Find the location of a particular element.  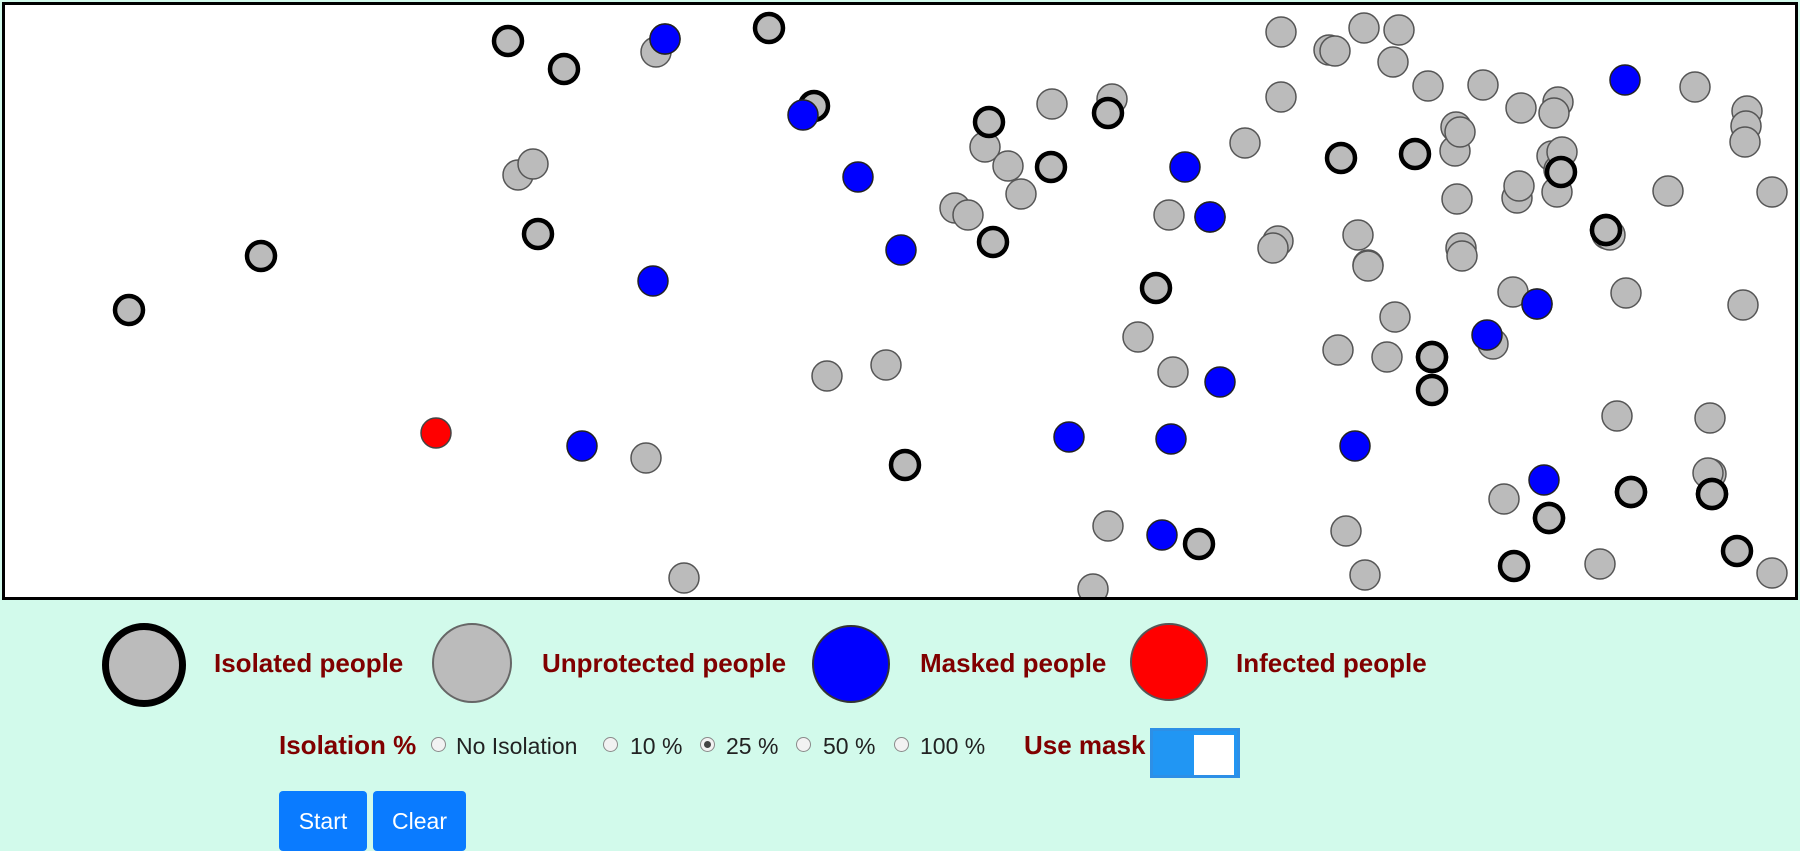

isolation-option-100-label: 100 % is located at coordinates (953, 746).